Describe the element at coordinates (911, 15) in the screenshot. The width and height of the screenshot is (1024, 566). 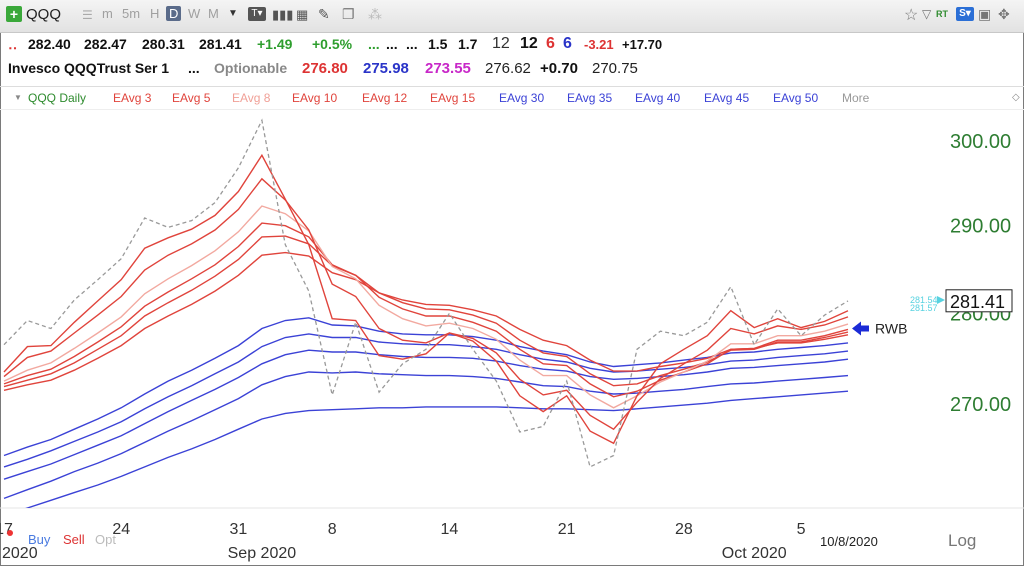
I see `favorite-star-icon: ☆` at that location.